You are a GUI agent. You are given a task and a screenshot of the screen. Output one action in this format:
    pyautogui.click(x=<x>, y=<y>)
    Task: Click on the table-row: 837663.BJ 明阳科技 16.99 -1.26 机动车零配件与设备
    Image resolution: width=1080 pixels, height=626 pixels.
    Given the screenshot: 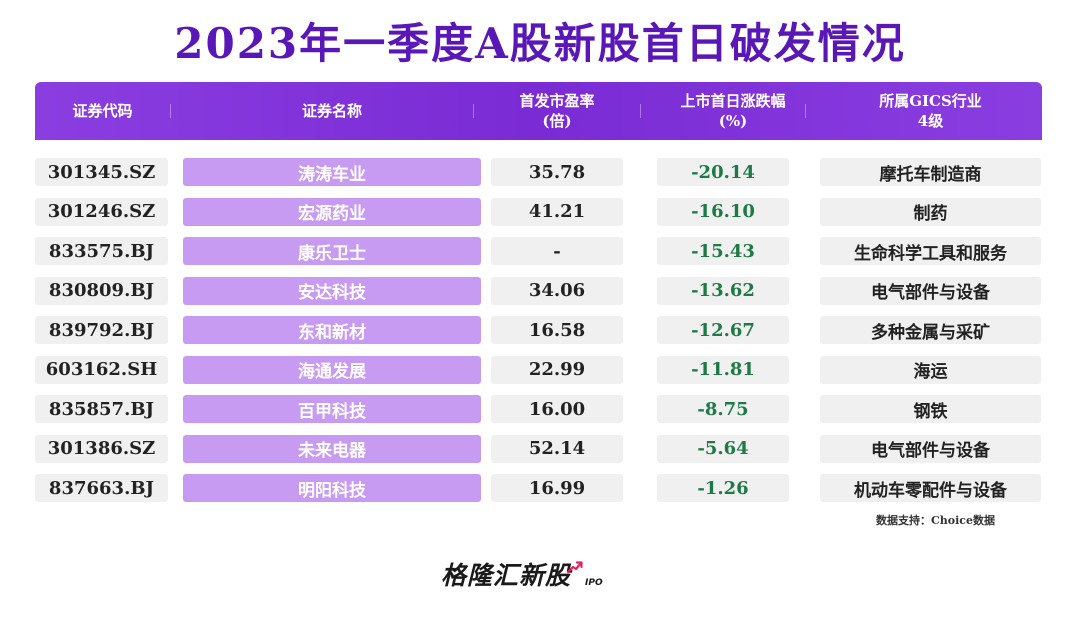 What is the action you would take?
    pyautogui.click(x=540, y=488)
    